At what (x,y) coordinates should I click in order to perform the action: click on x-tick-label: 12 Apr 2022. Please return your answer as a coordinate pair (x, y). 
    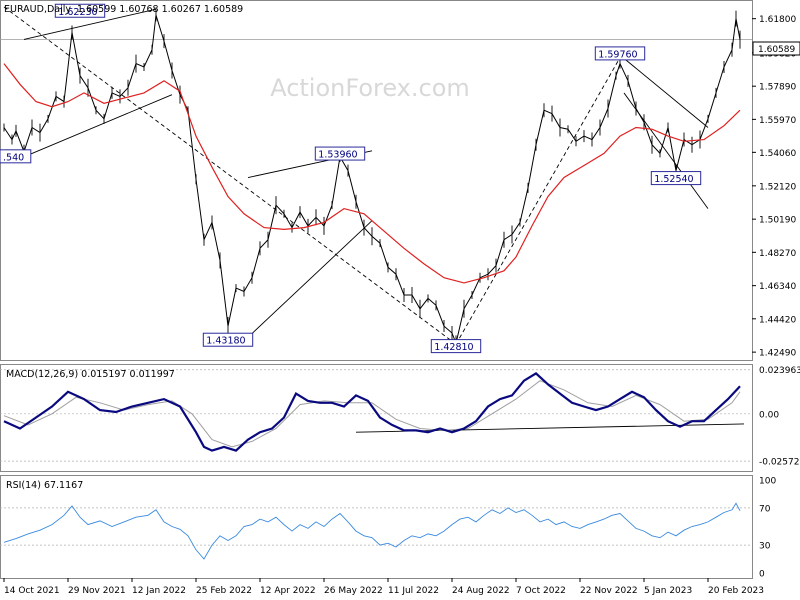
    Looking at the image, I should click on (288, 591).